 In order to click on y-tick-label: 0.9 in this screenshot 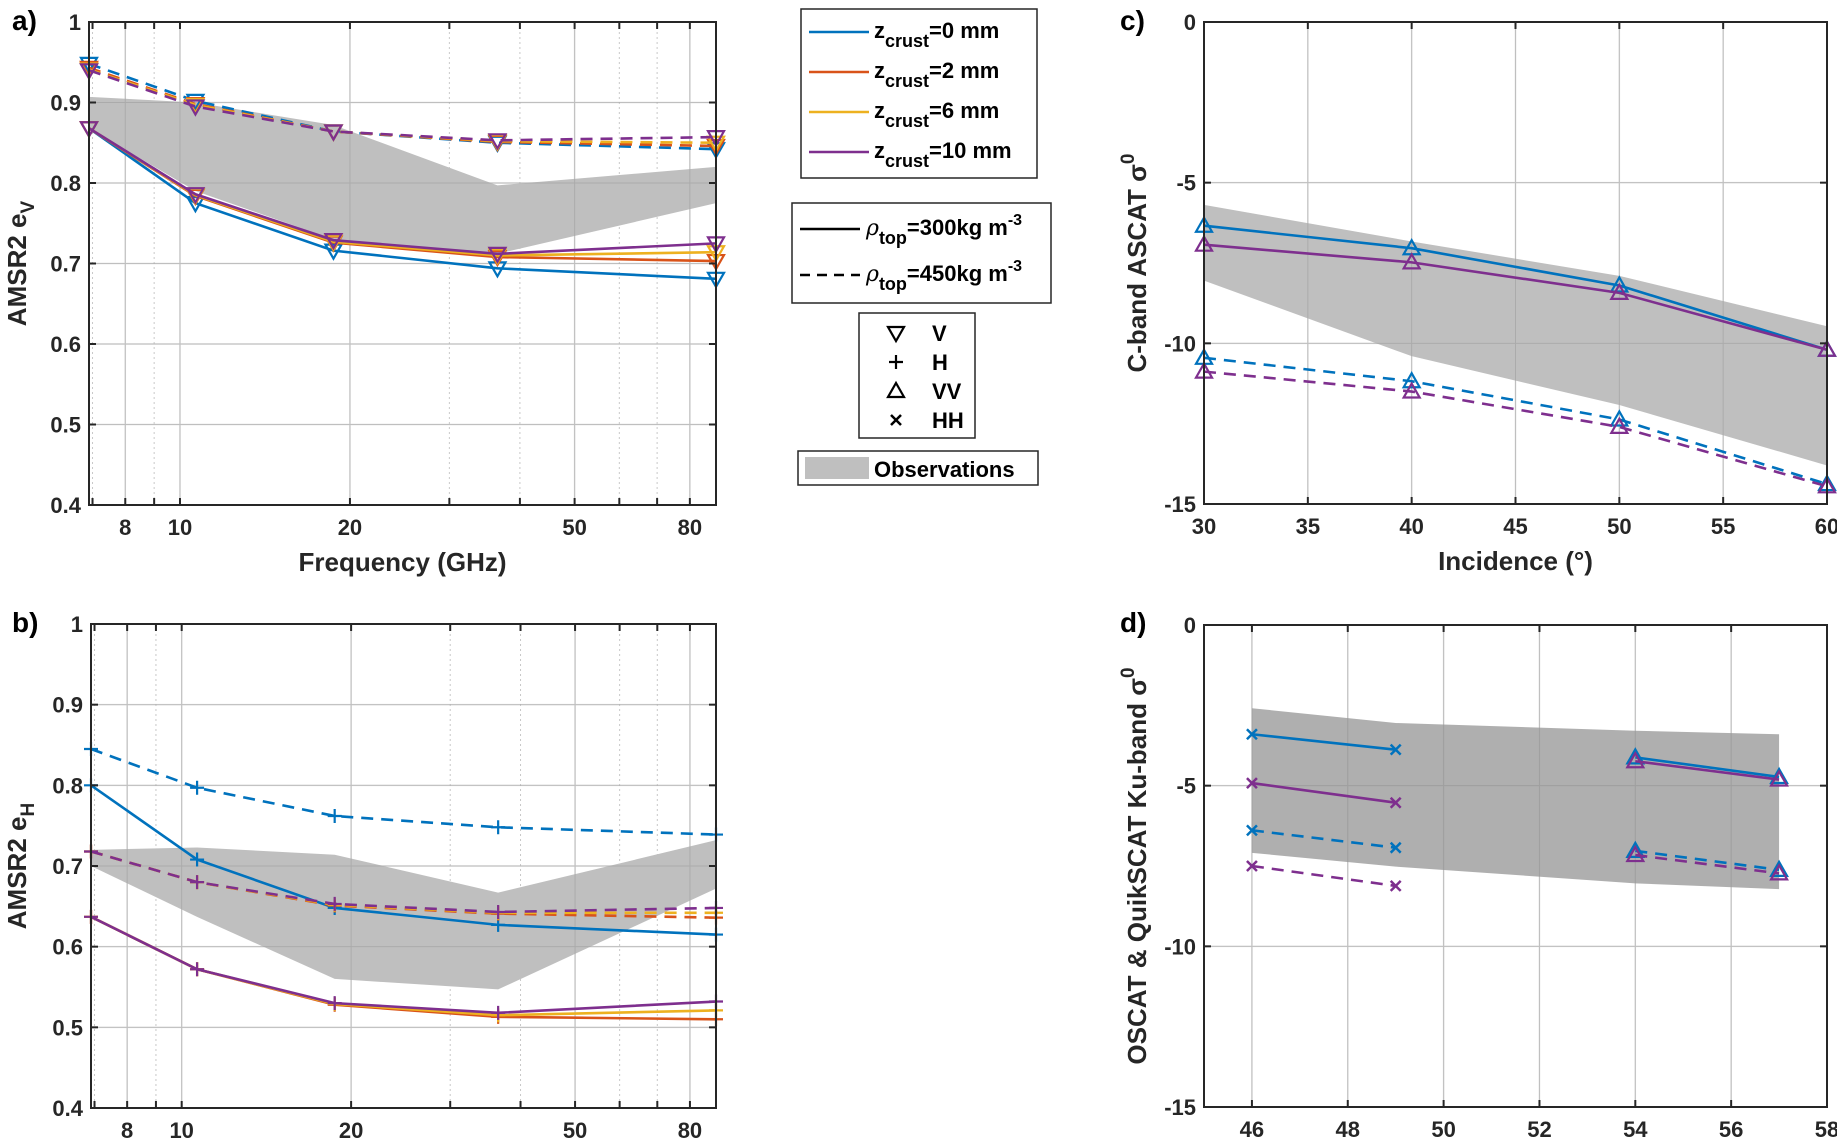, I will do `click(67, 705)`.